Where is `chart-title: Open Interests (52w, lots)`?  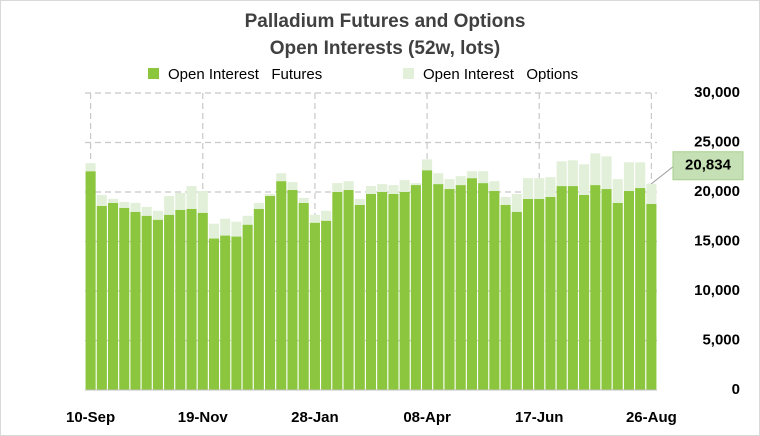 chart-title: Open Interests (52w, lots) is located at coordinates (385, 48).